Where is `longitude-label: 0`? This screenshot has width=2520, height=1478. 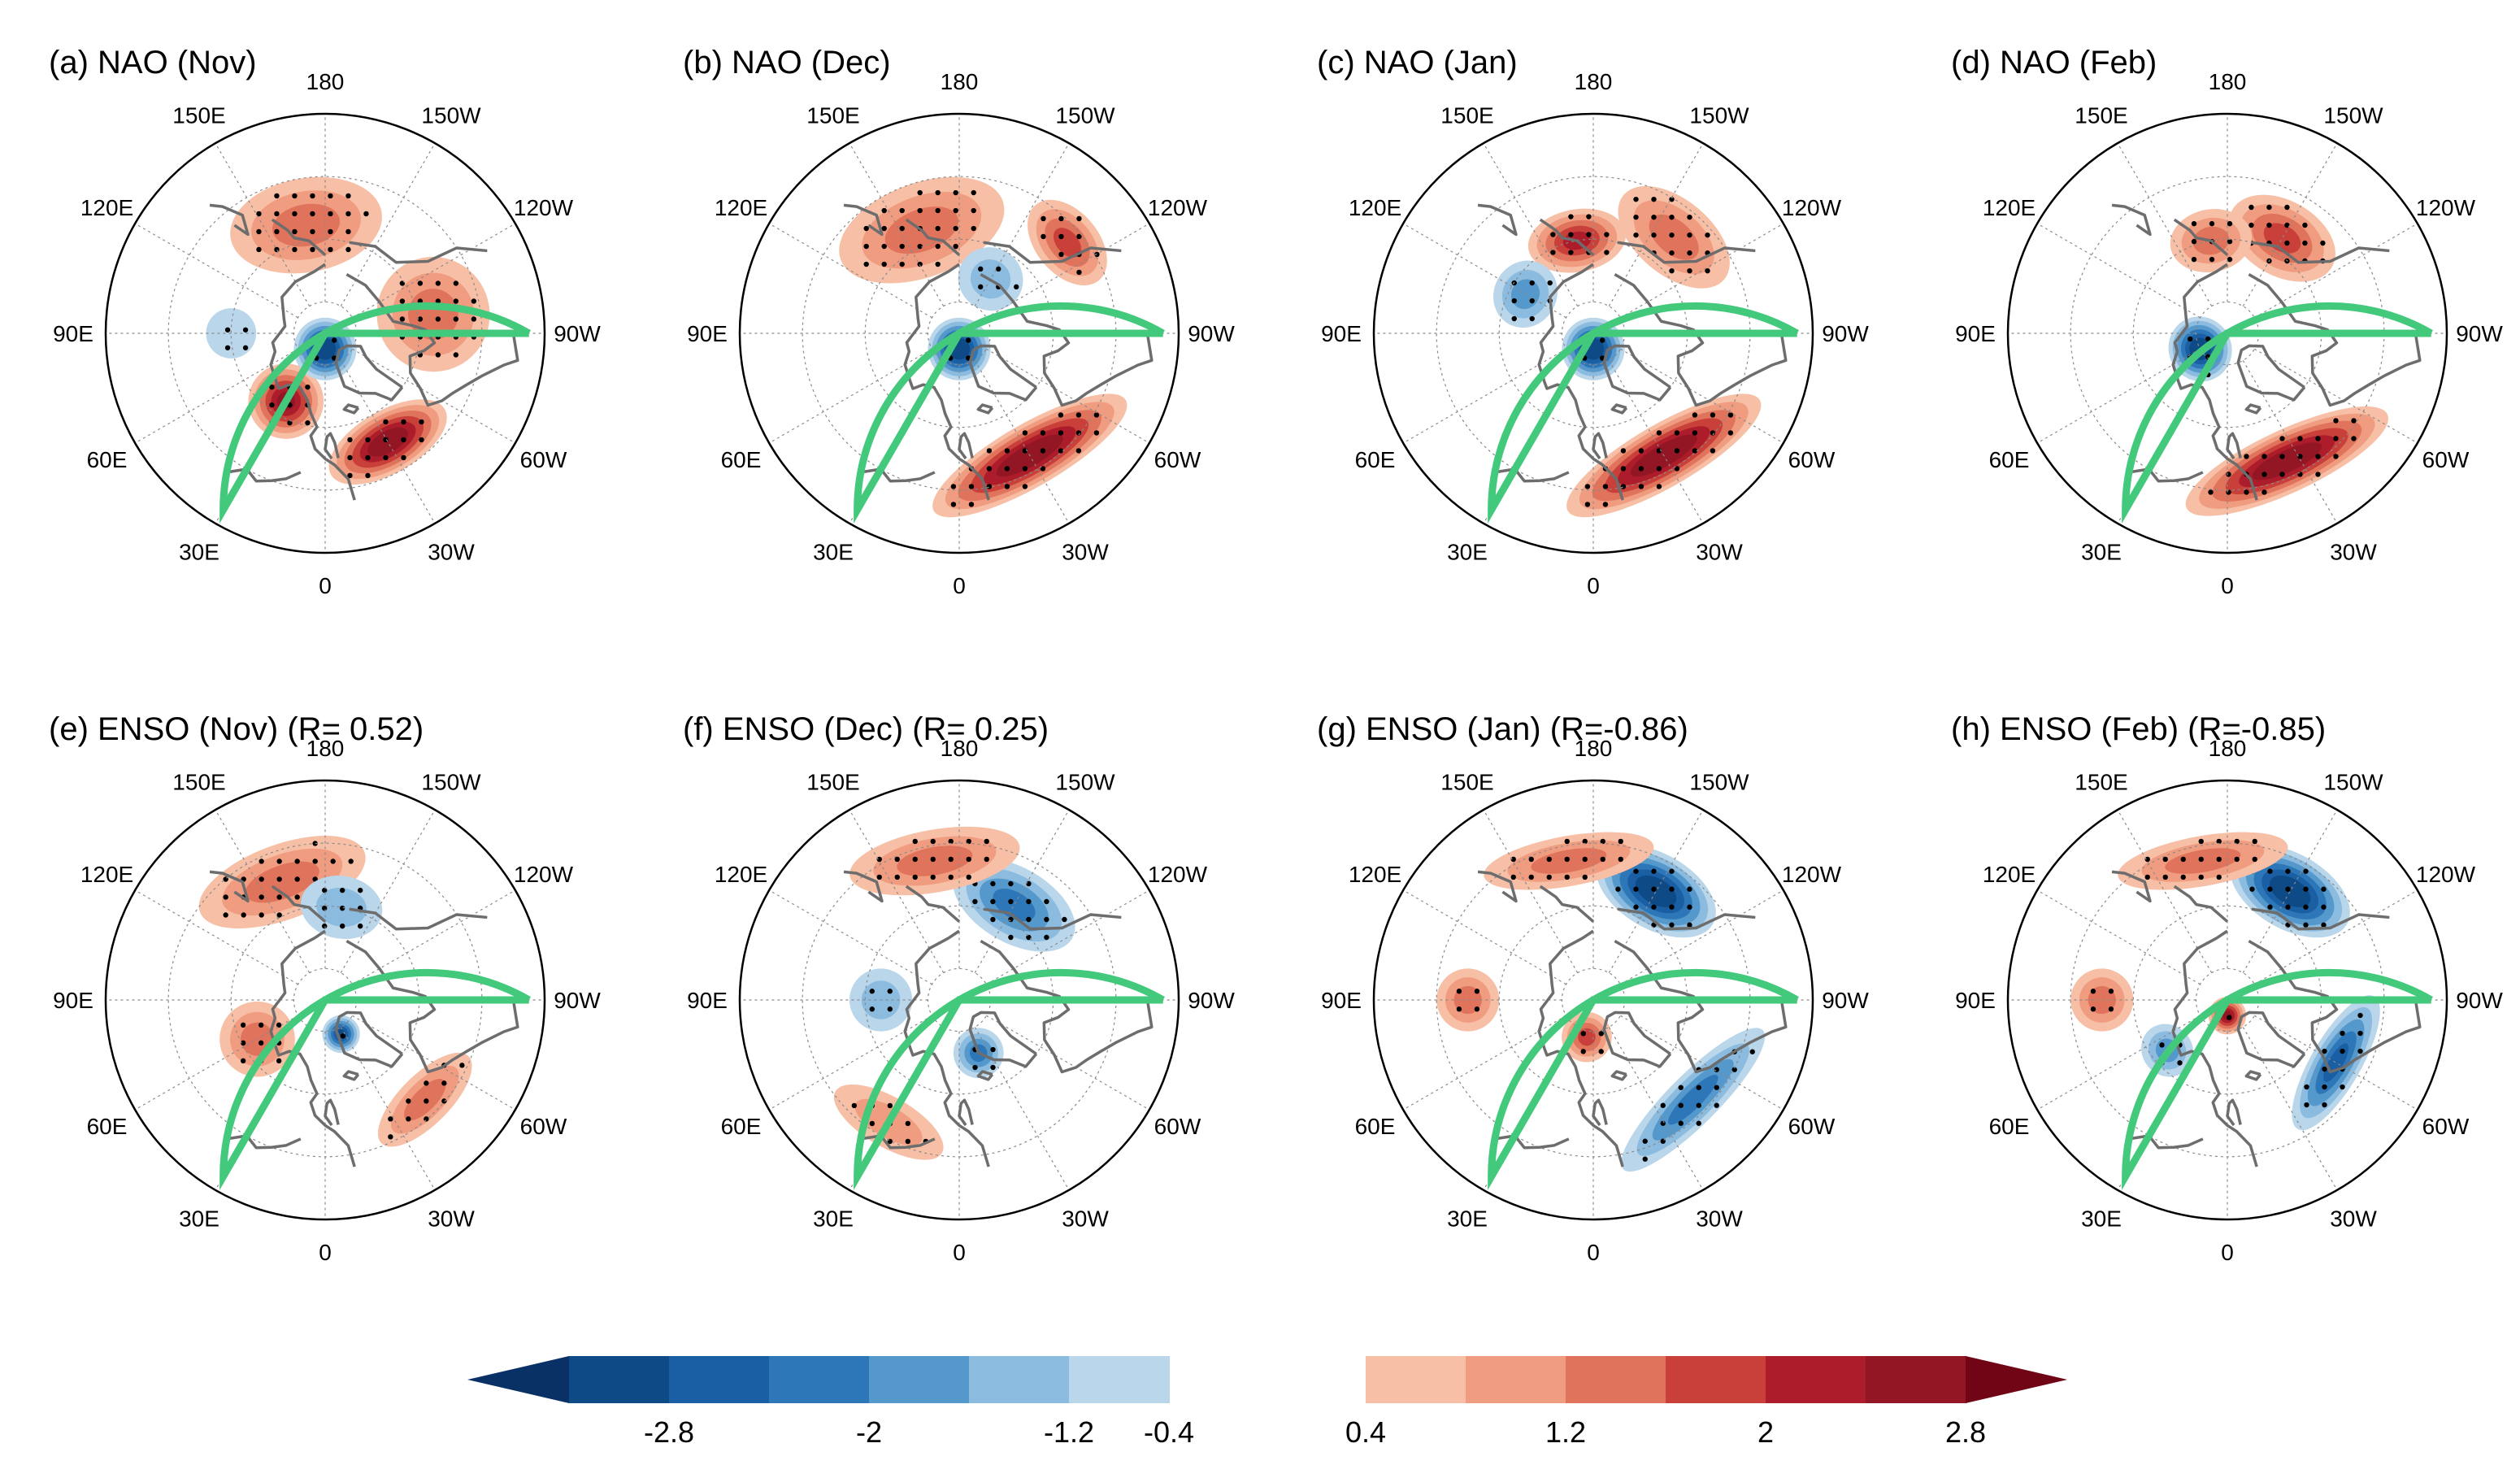
longitude-label: 0 is located at coordinates (2227, 586).